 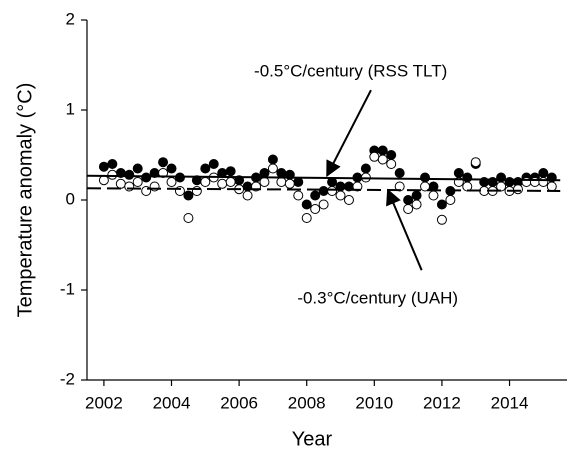 I want to click on annotation: -0.3°C/century (UAH), so click(x=377, y=297).